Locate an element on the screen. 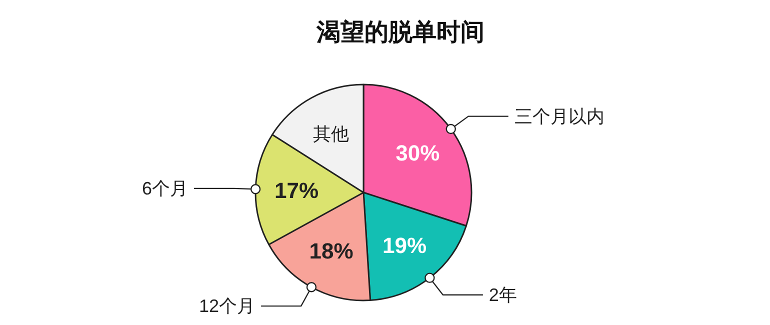 This screenshot has width=770, height=325. slice-label: 2年 is located at coordinates (502, 294).